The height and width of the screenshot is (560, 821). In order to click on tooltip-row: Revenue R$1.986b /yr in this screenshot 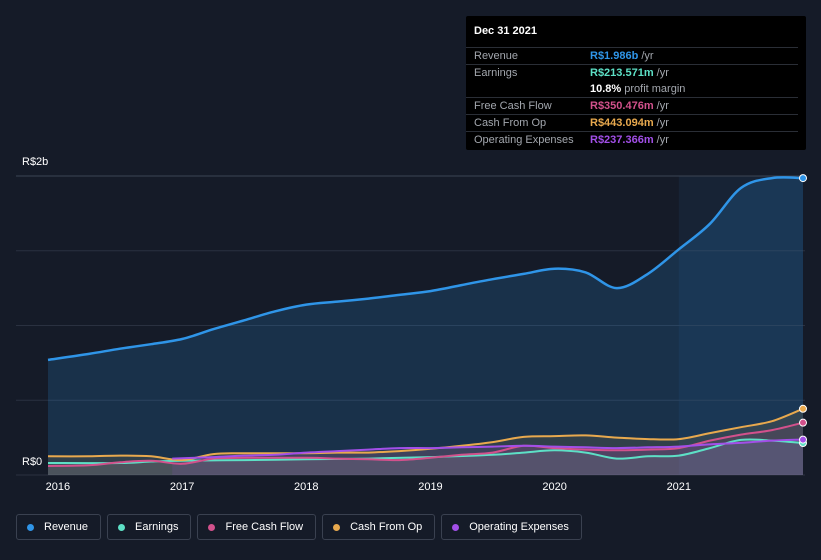, I will do `click(632, 56)`.